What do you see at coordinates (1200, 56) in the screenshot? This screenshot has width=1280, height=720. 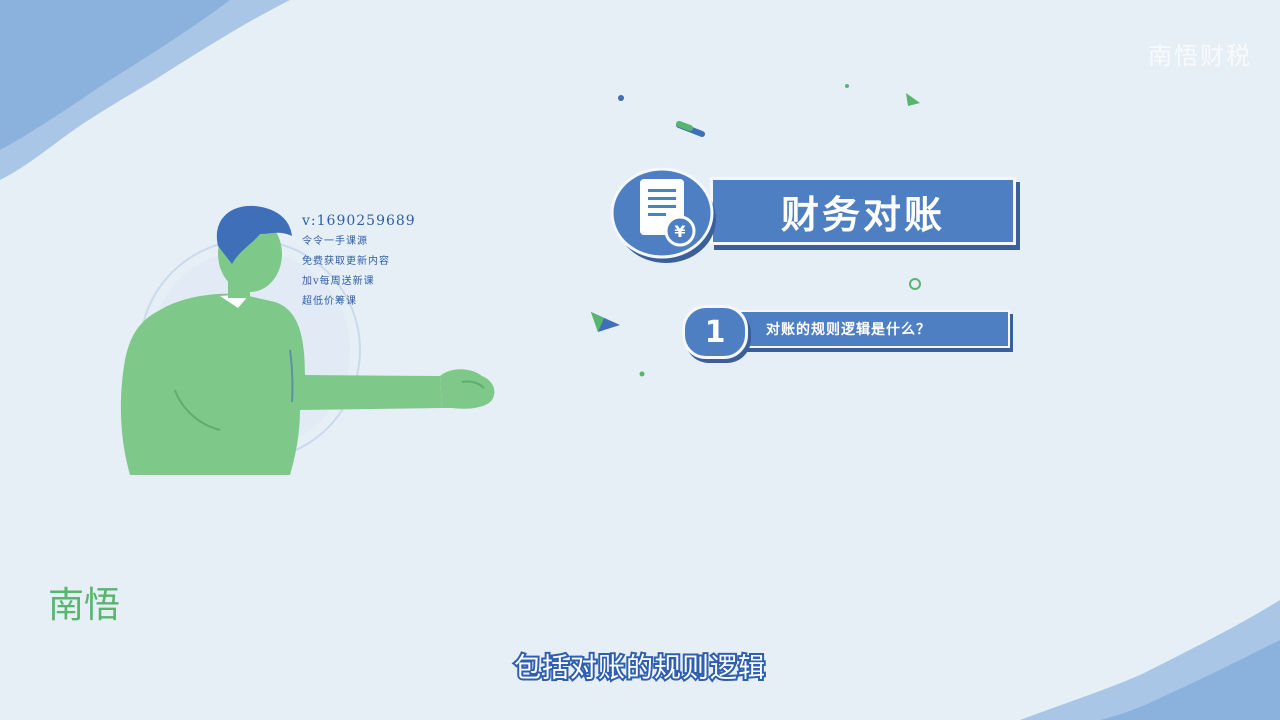 I see `watermark: 南悟财税` at bounding box center [1200, 56].